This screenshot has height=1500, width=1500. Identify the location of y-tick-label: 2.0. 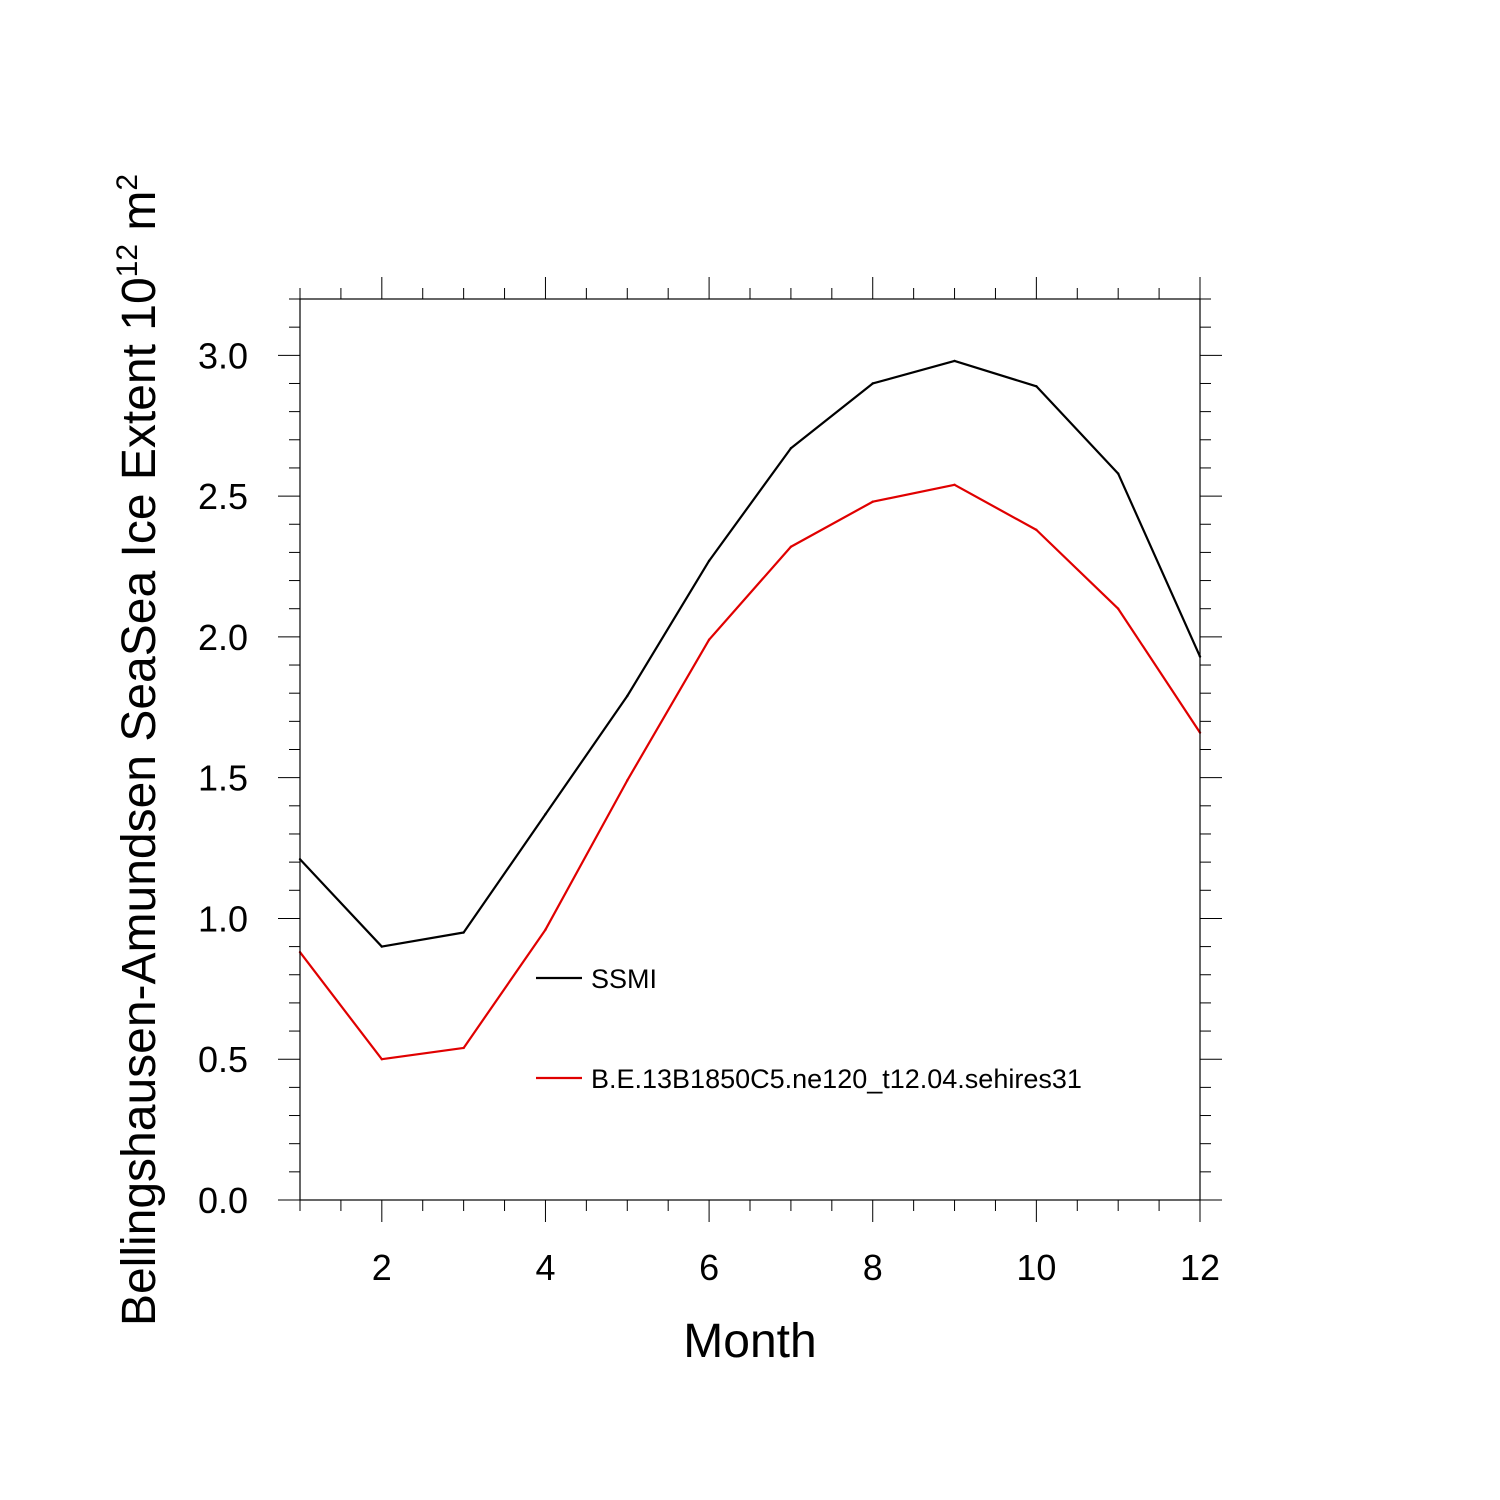
(223, 637).